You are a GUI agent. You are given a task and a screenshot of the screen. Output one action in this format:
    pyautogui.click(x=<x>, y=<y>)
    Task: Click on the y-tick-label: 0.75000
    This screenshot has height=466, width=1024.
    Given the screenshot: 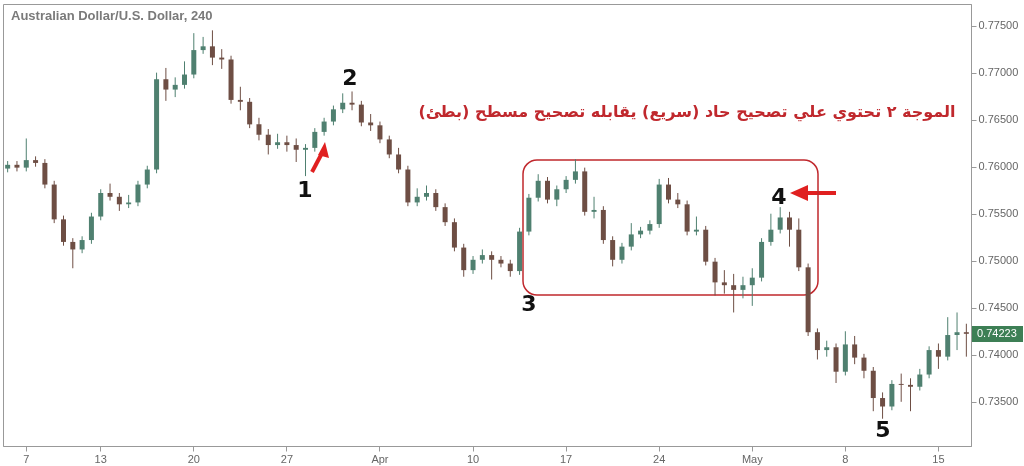 What is the action you would take?
    pyautogui.click(x=998, y=260)
    